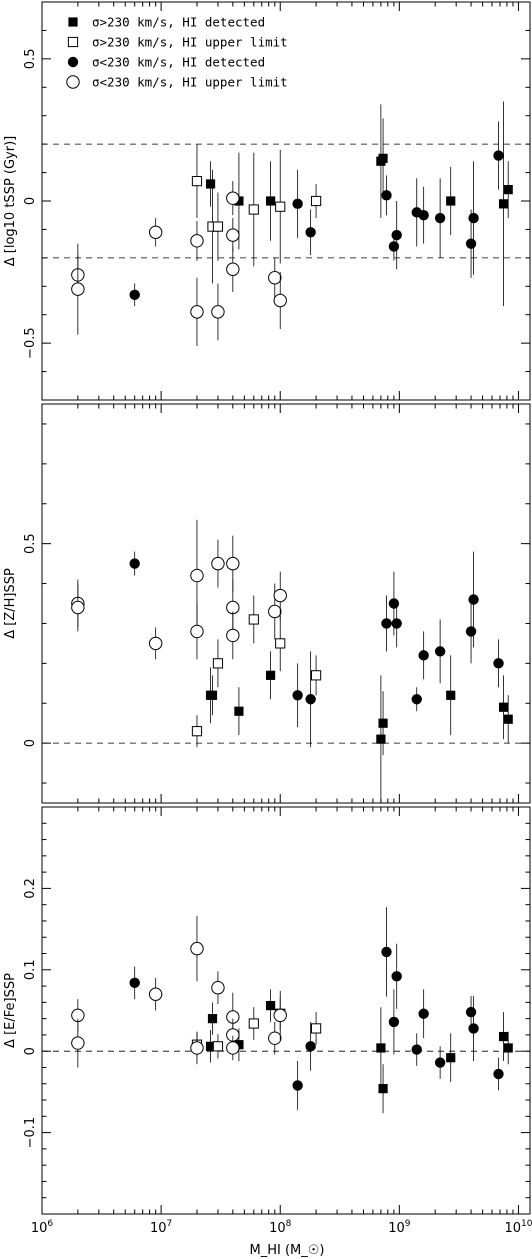  Describe the element at coordinates (287, 1250) in the screenshot. I see `x-axis-title: M_HI (M_☉)` at that location.